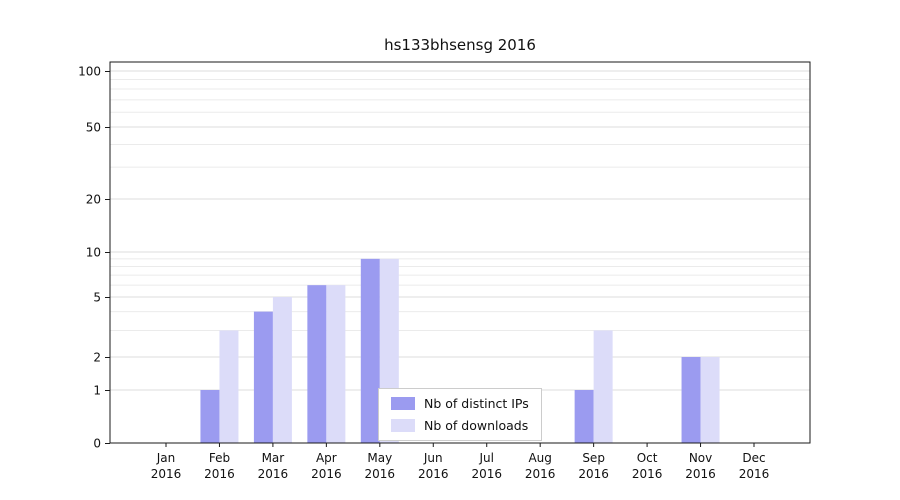 The width and height of the screenshot is (900, 500). I want to click on x-label-year-jun: 2016, so click(433, 474).